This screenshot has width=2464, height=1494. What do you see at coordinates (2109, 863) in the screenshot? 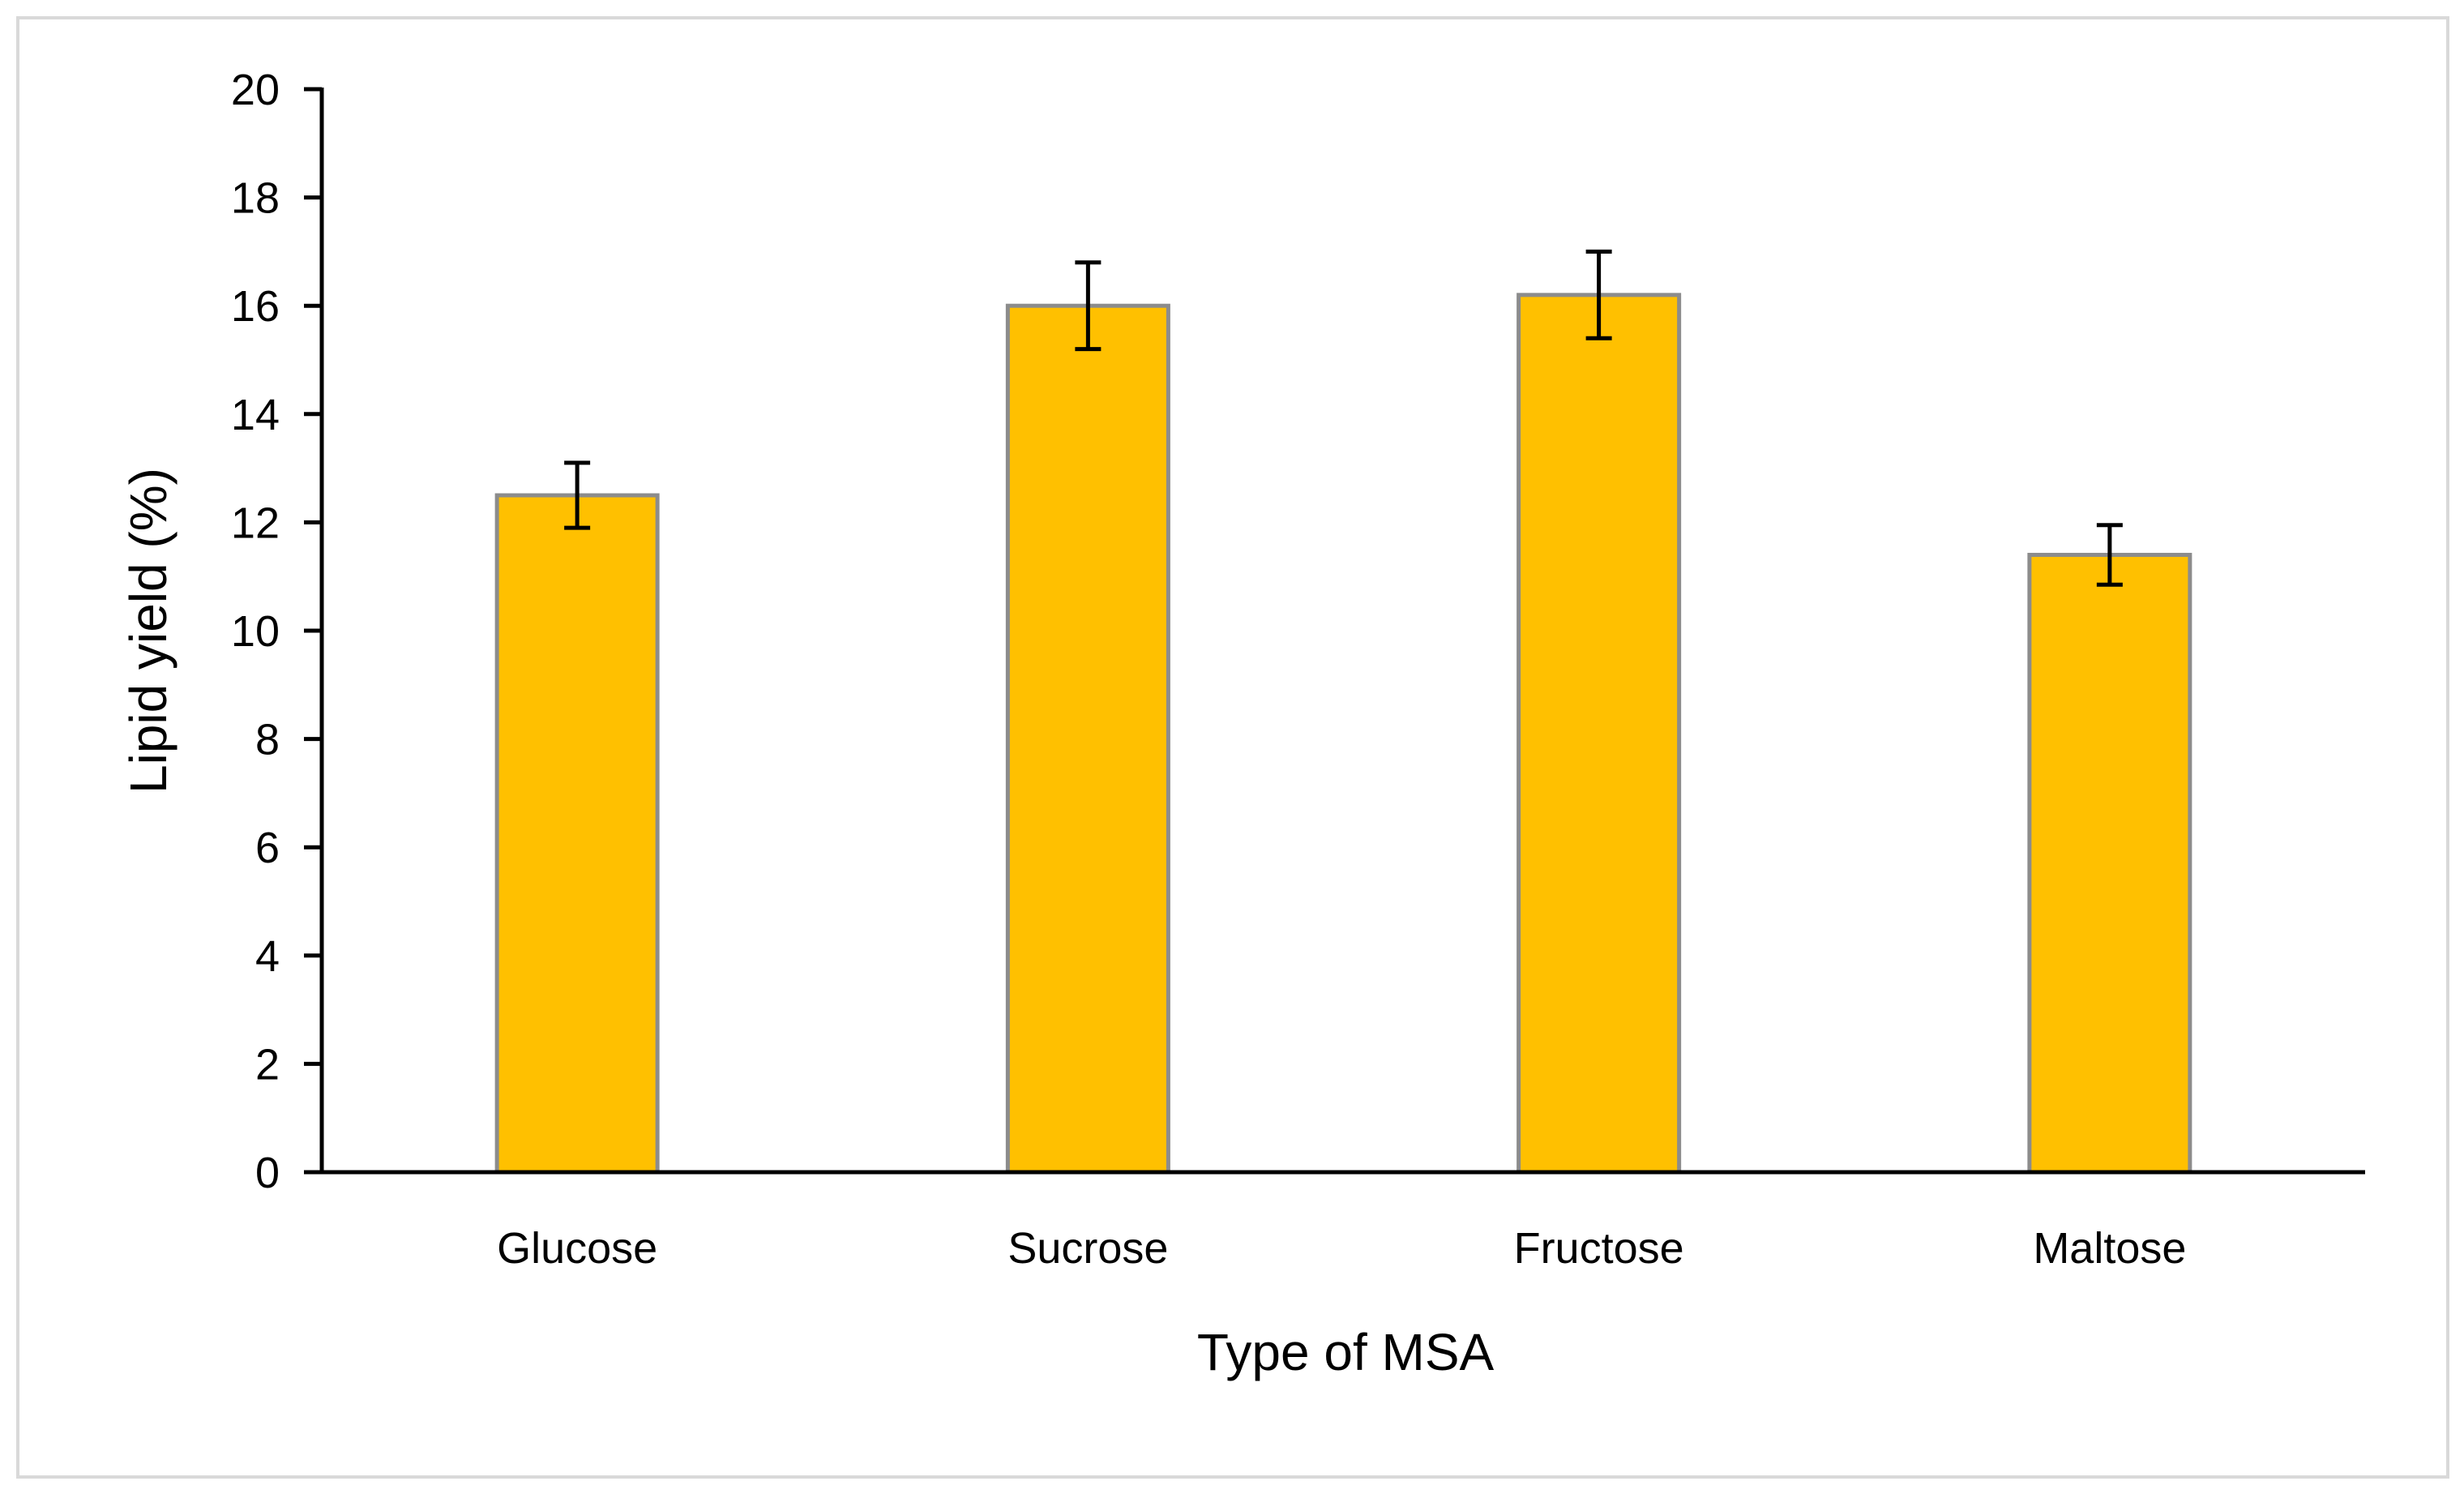
I see `bar-maltose` at bounding box center [2109, 863].